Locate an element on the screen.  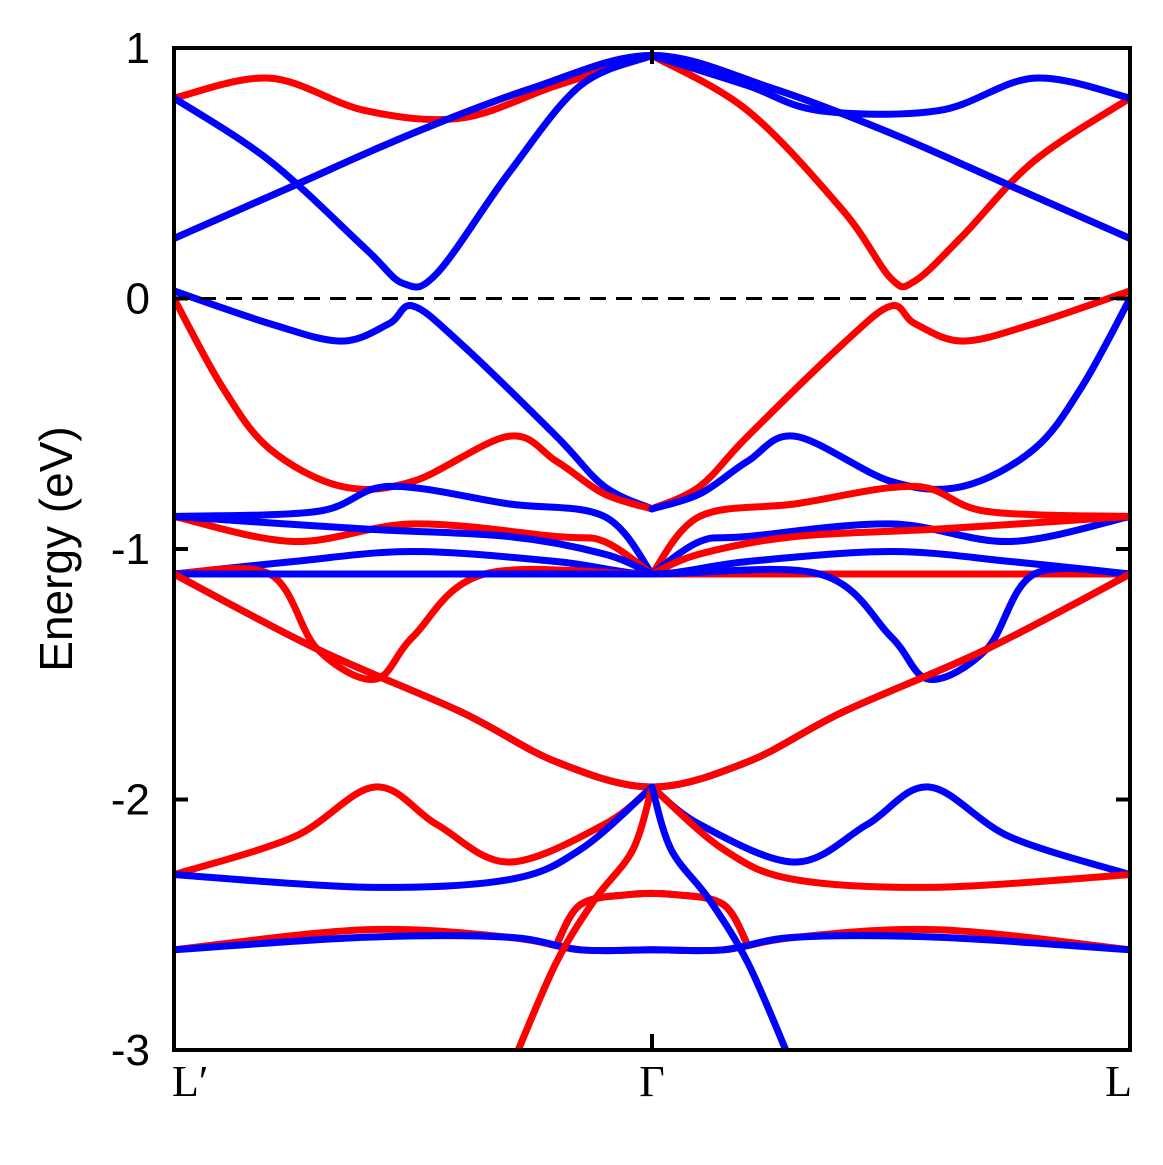
y-tick-label-3: -2 is located at coordinates (130, 800).